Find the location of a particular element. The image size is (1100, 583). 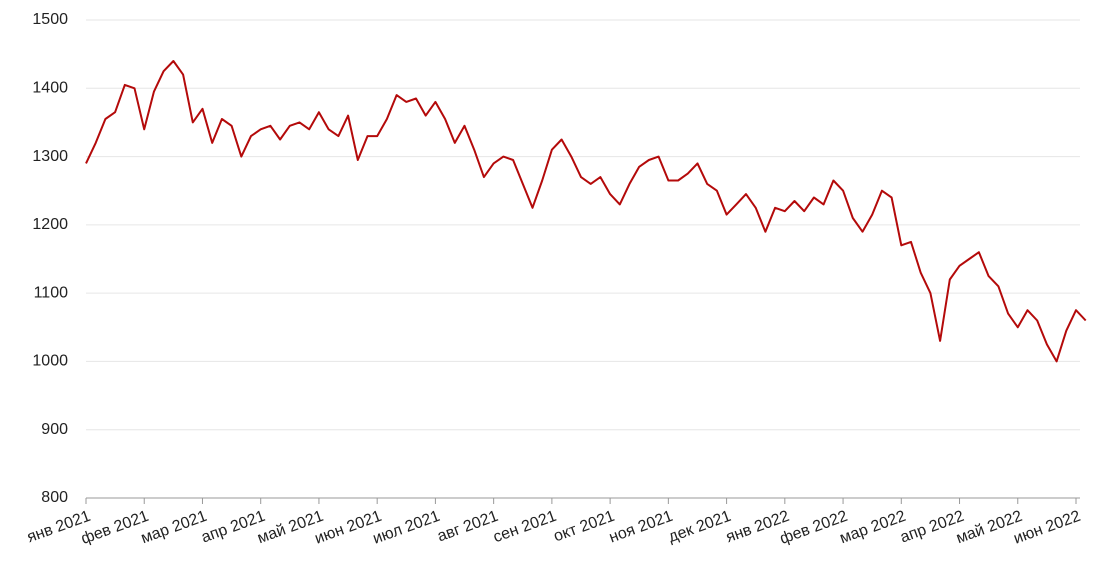

x-tick-label: авг 2021 is located at coordinates (467, 527).